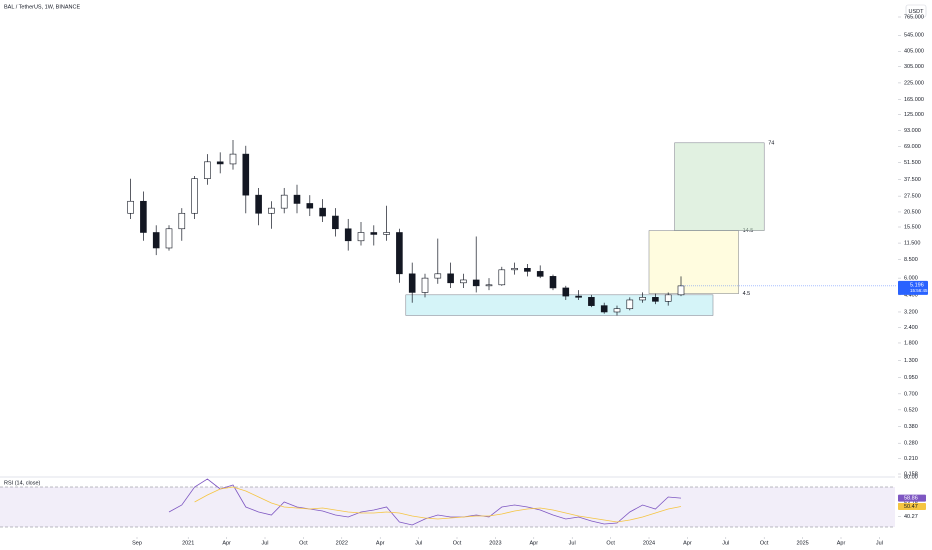  What do you see at coordinates (911, 477) in the screenshot?
I see `rsi-y-tick-label: 80.00` at bounding box center [911, 477].